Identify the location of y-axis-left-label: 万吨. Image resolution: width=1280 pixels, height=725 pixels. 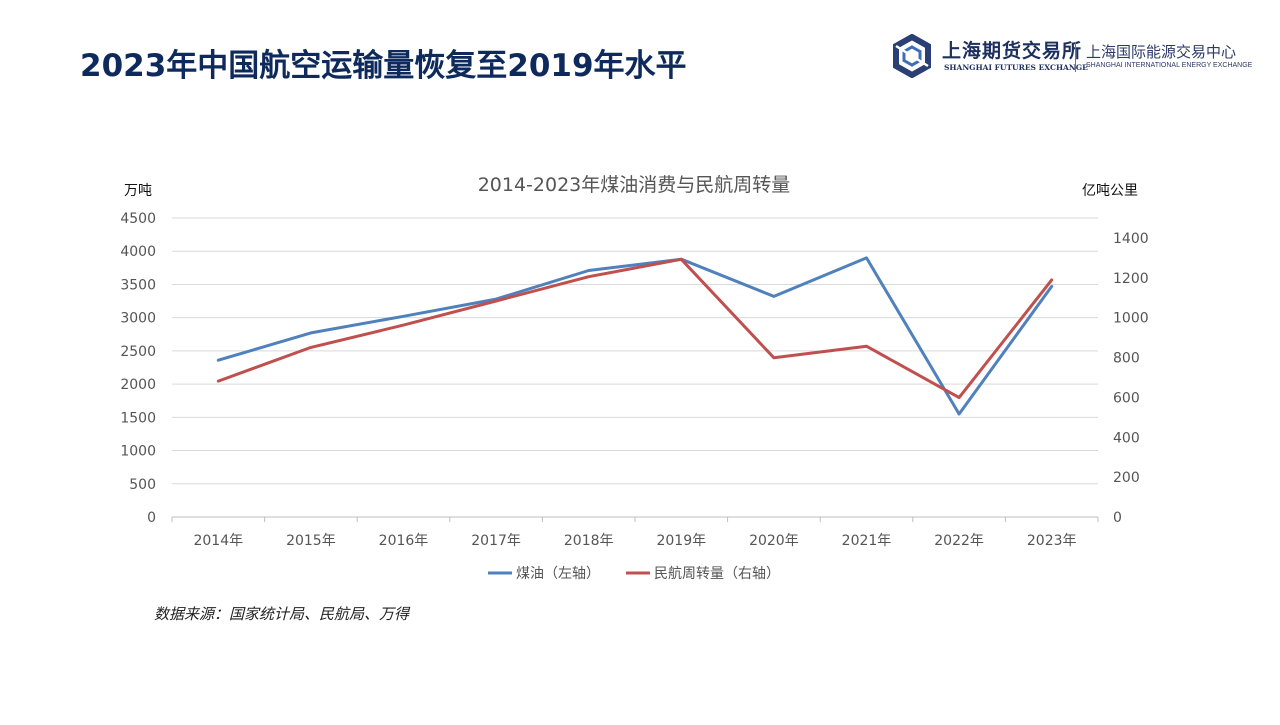
(138, 191).